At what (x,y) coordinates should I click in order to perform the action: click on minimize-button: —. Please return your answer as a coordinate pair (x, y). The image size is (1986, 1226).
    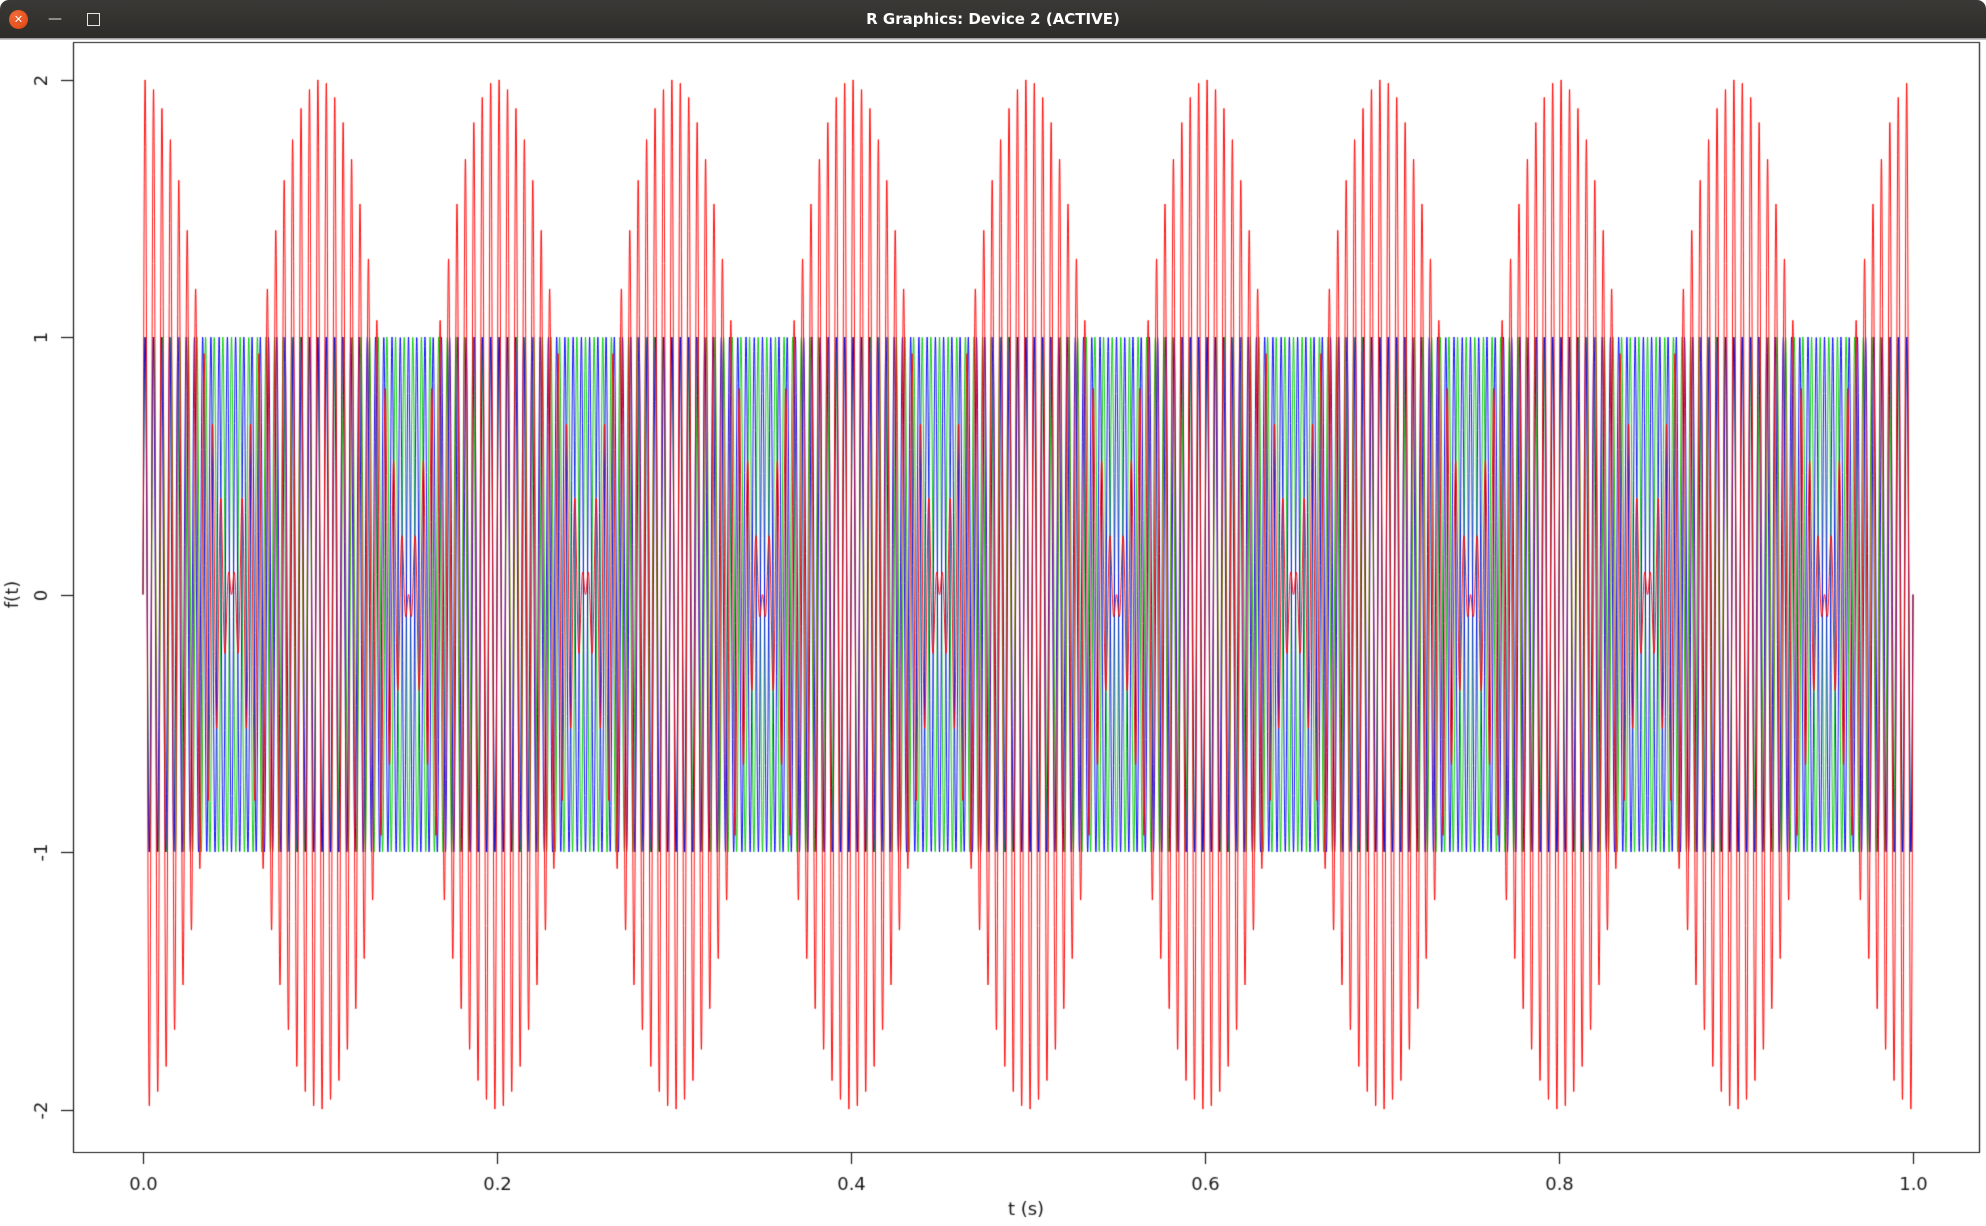
    Looking at the image, I should click on (55, 19).